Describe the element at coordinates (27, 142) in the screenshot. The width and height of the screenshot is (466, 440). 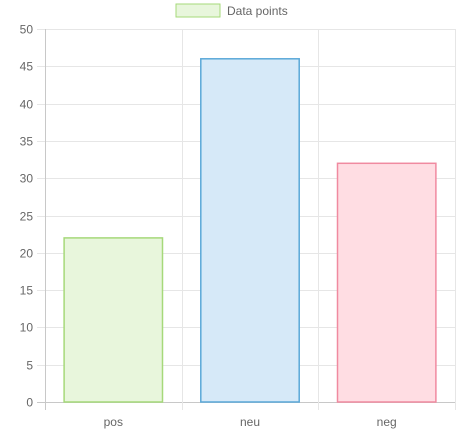
I see `y-tick-label: 35` at that location.